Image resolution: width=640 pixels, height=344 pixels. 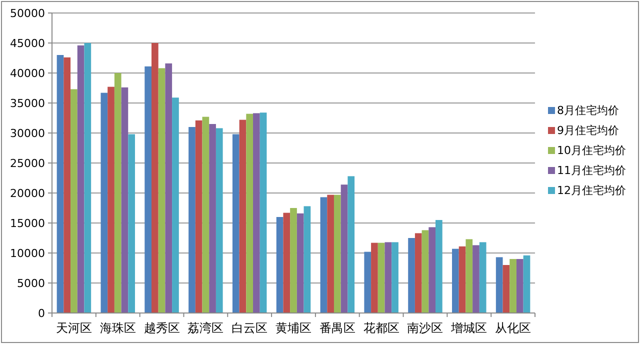 What do you see at coordinates (469, 328) in the screenshot?
I see `x-tick-label: 增城区` at bounding box center [469, 328].